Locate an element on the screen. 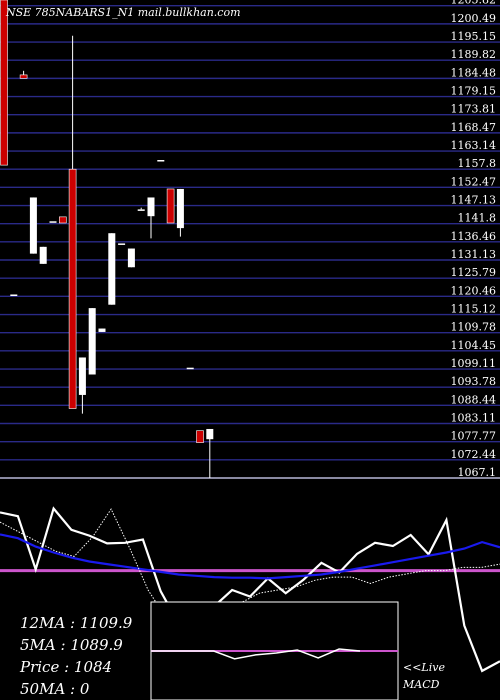  y-tick-label: 1115.12 is located at coordinates (474, 309).